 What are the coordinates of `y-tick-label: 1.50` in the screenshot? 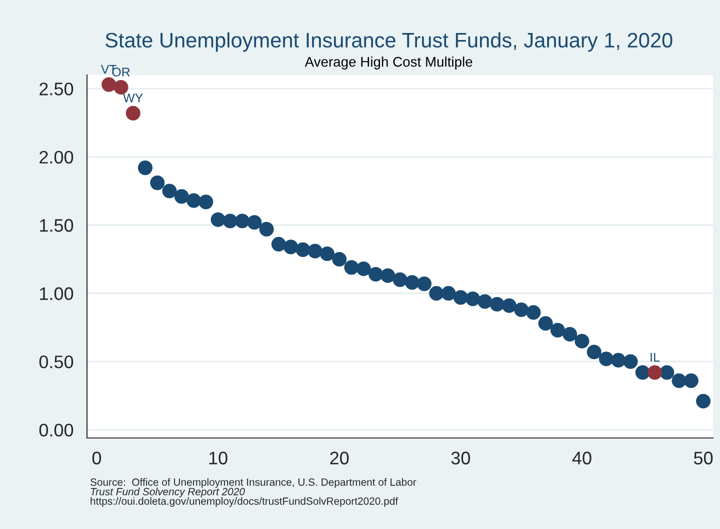 It's located at (57, 225).